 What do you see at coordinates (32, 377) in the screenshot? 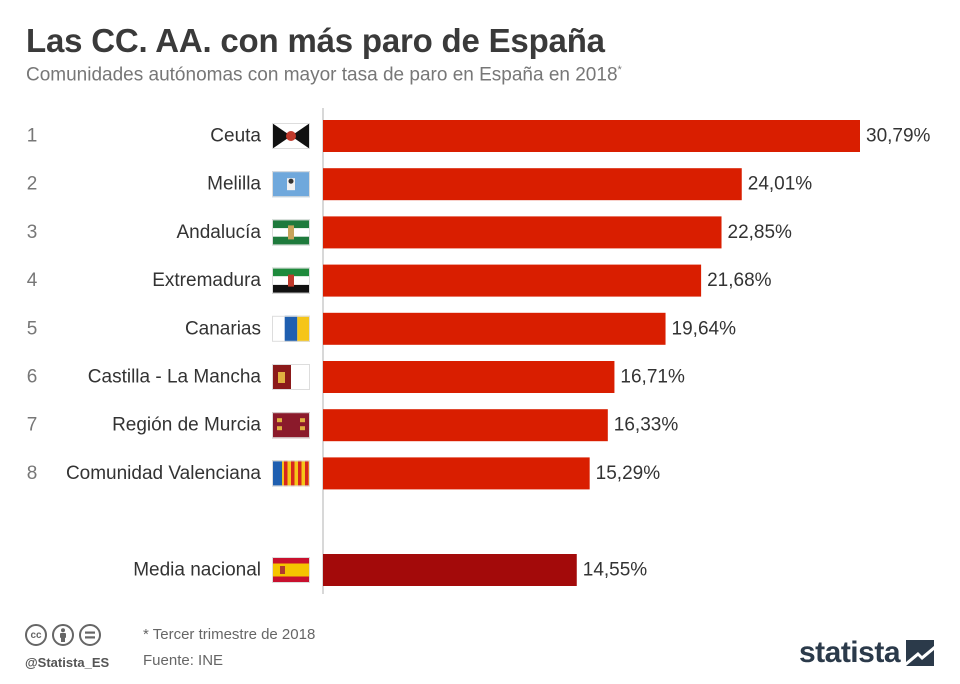
I see `rank-label: 6` at bounding box center [32, 377].